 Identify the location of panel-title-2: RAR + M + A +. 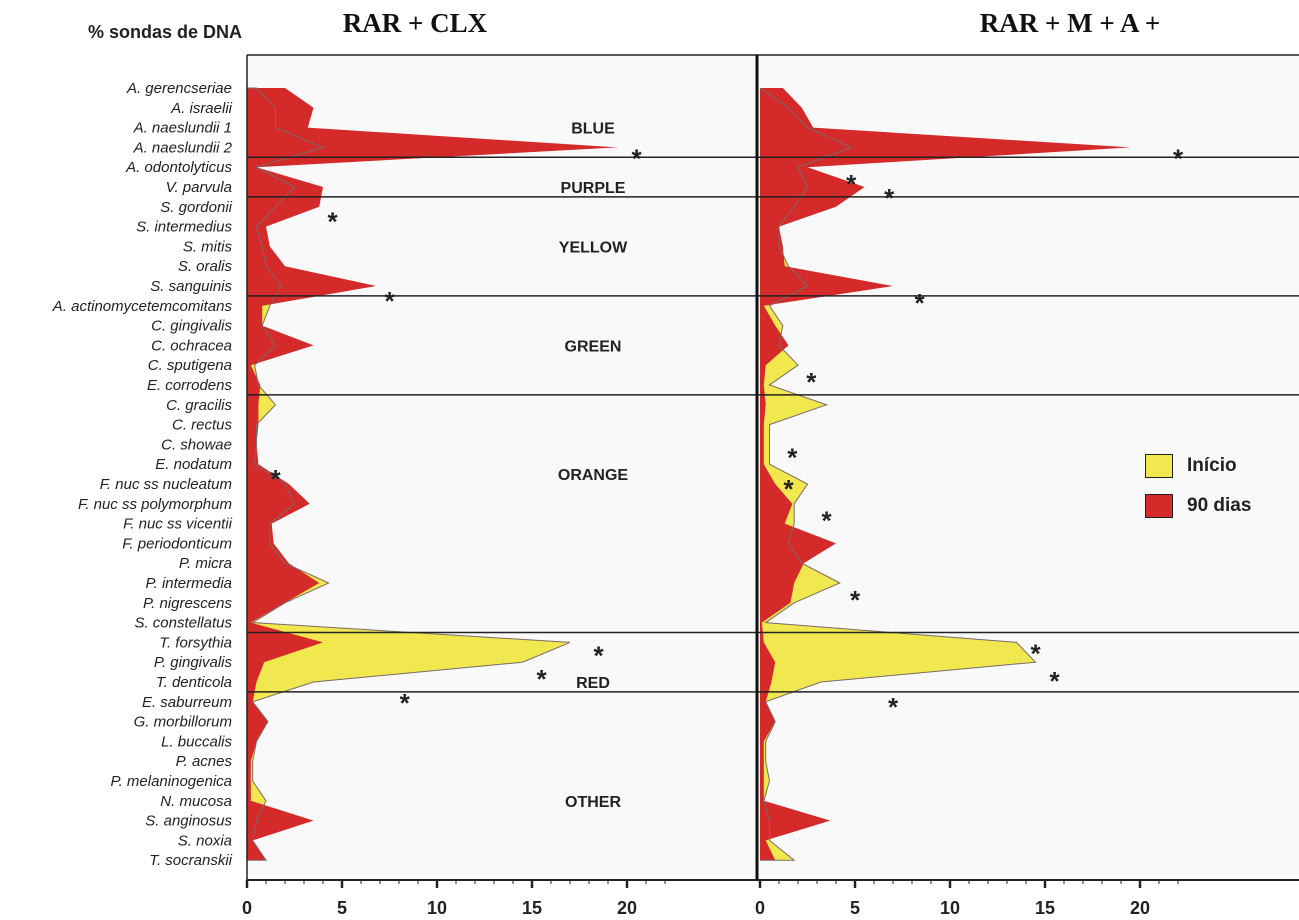
(1070, 23).